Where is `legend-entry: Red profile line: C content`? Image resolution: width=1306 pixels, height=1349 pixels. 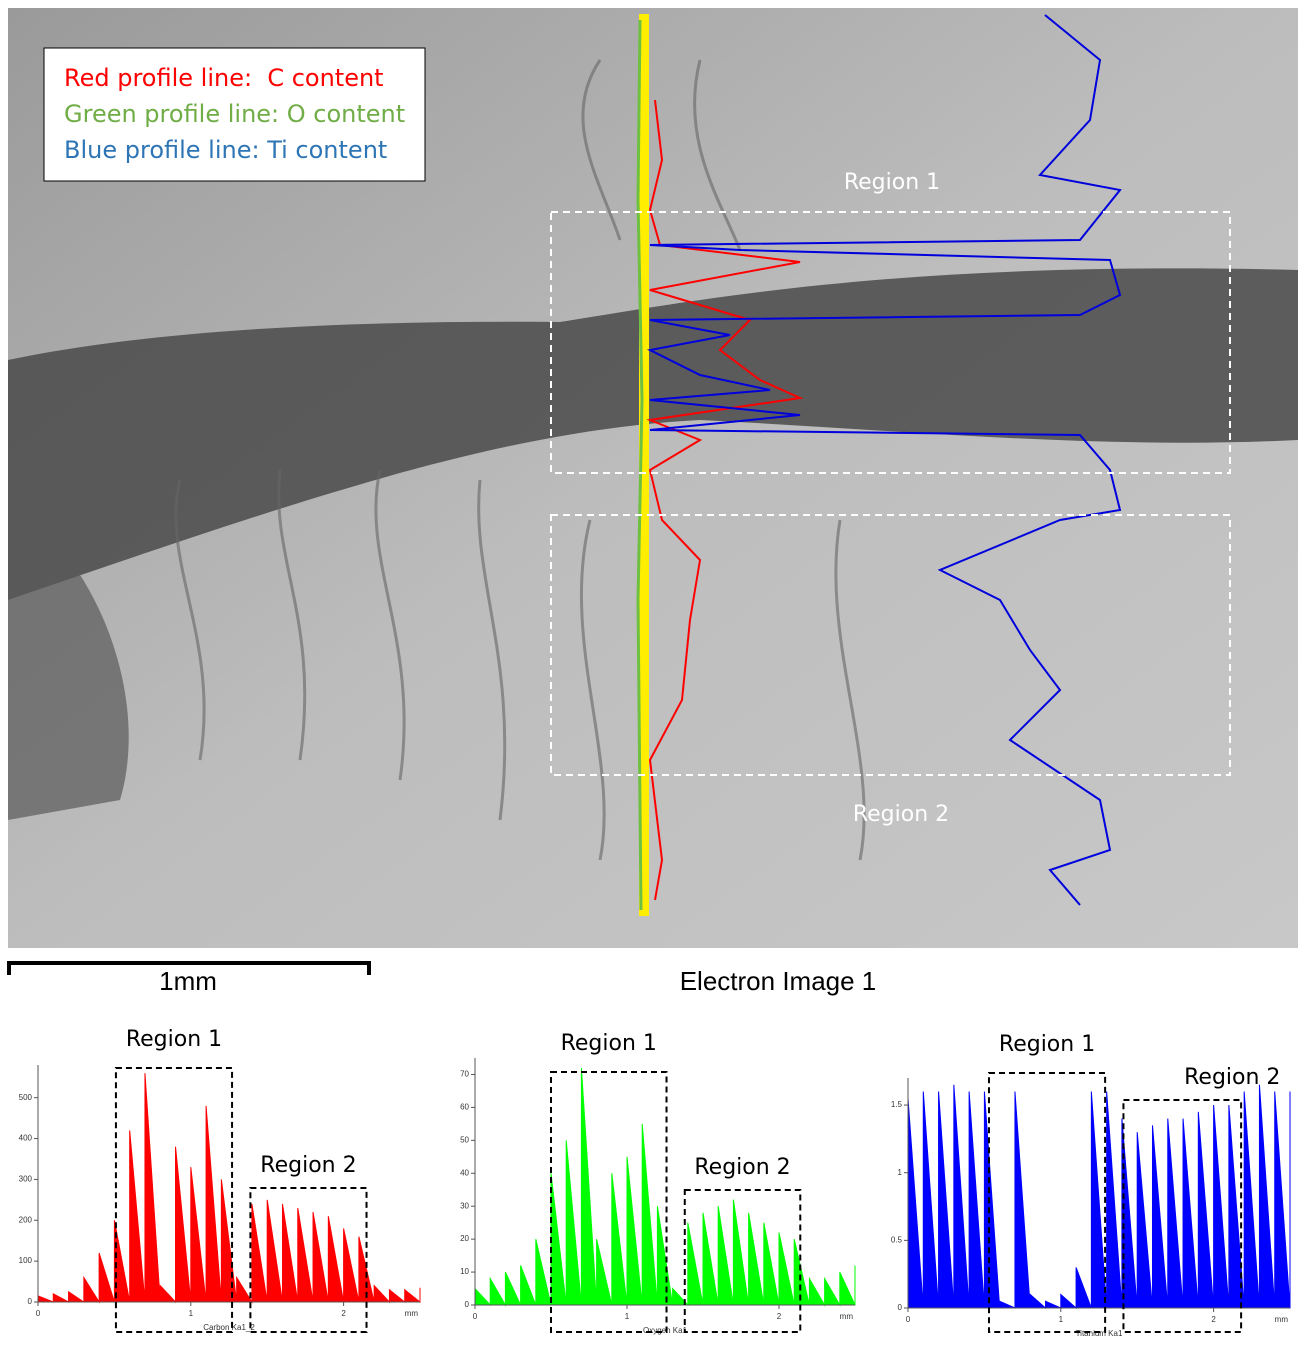
legend-entry: Red profile line: C content is located at coordinates (224, 78).